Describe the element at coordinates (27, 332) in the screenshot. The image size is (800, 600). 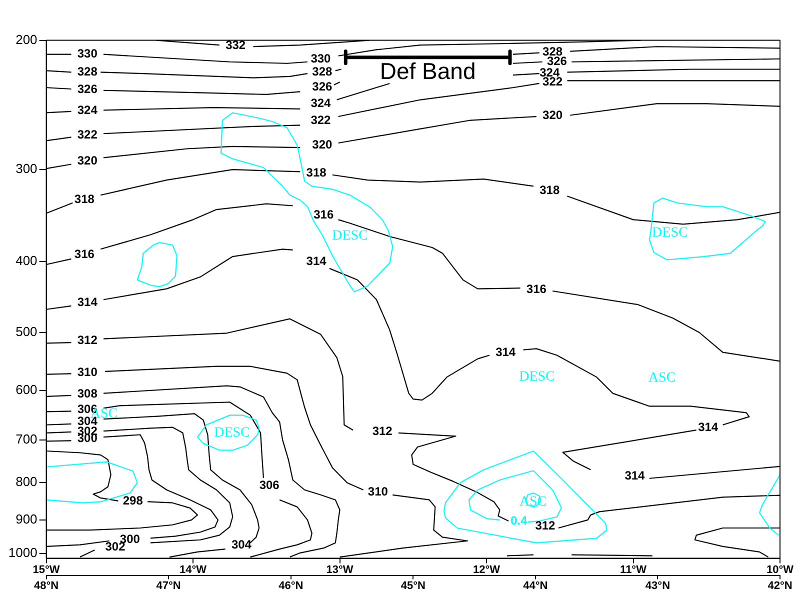
I see `y-tick-label: 500` at that location.